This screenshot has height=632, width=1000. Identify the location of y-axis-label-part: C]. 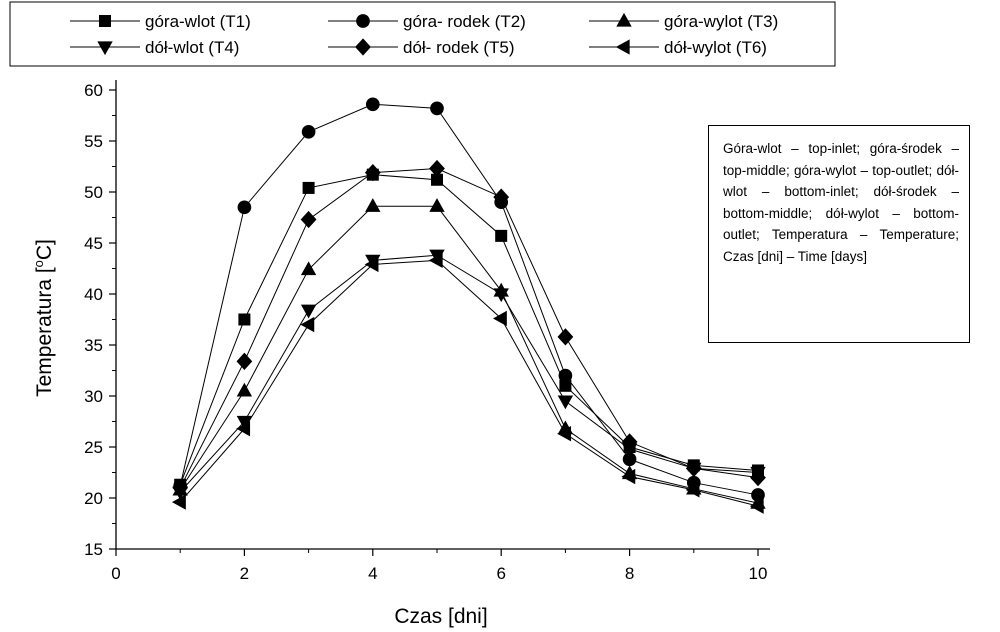
(44, 249).